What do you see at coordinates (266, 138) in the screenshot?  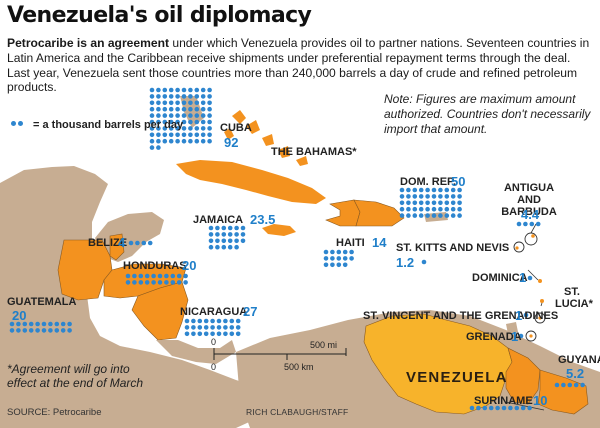 I see `country-shape-bahamas` at bounding box center [266, 138].